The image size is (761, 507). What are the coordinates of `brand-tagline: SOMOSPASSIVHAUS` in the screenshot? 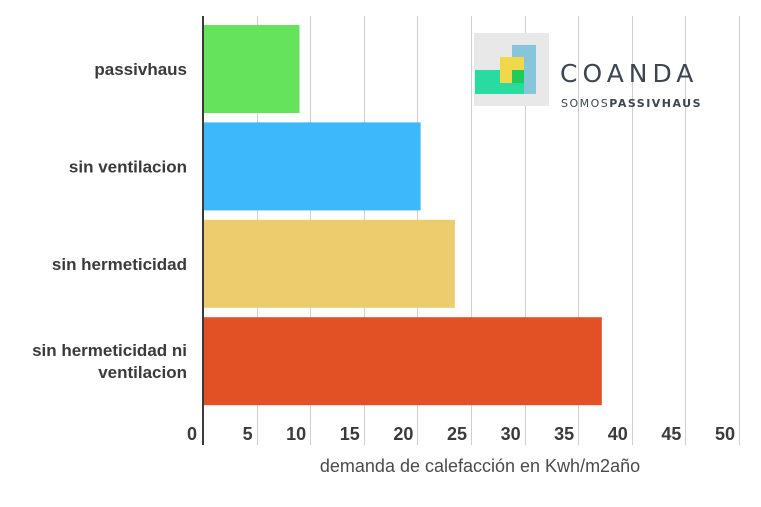 It's located at (631, 103).